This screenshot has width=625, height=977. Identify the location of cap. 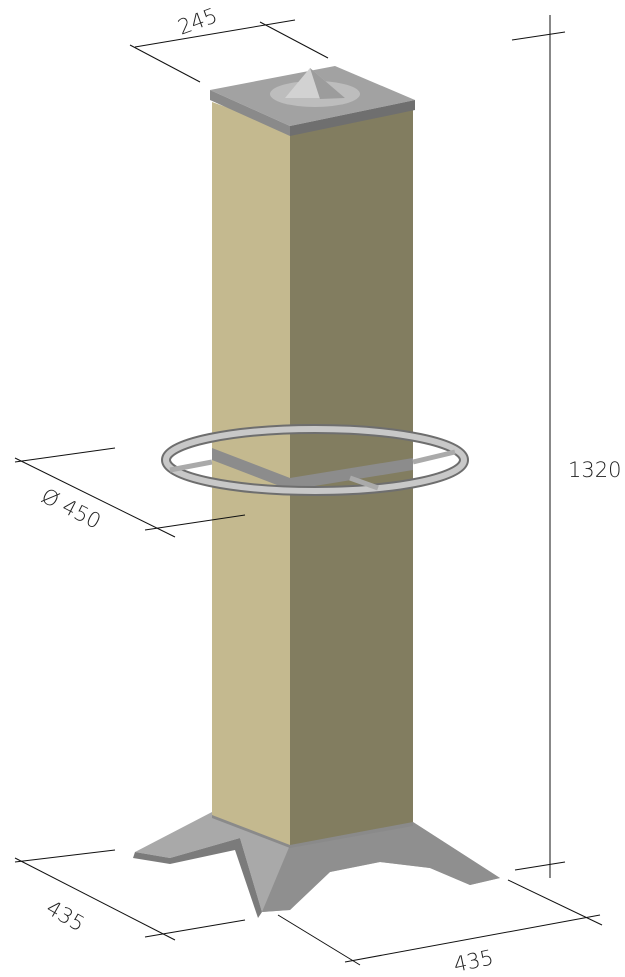
(312, 101).